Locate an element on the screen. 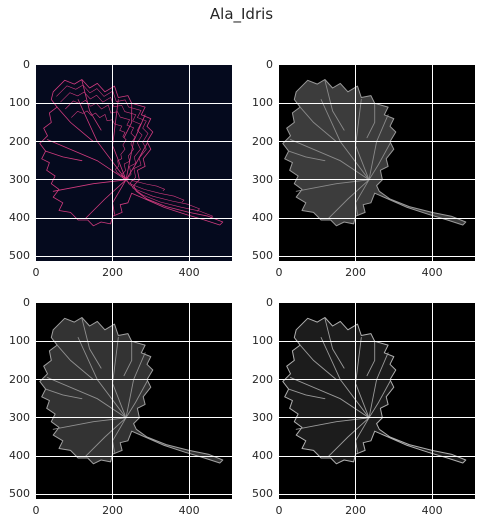 Image resolution: width=483 pixels, height=526 pixels. leaf-outline is located at coordinates (131, 153).